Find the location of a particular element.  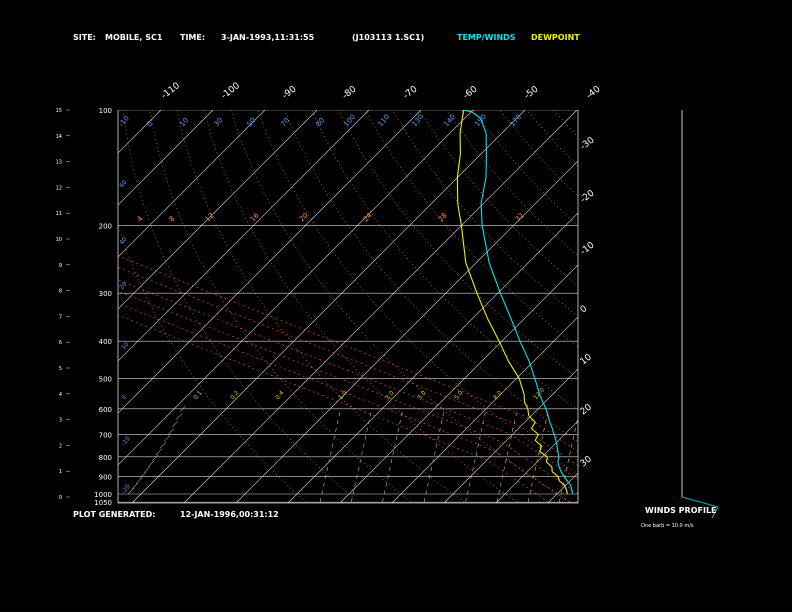

legend-dewpoint: DEWPOINT is located at coordinates (555, 37).